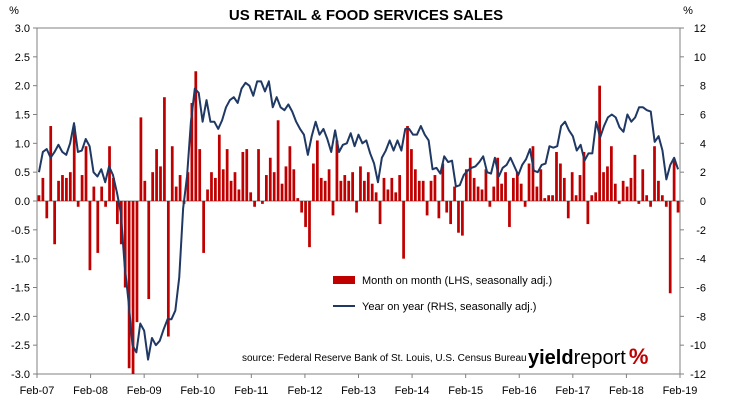 This screenshot has height=400, width=733. What do you see at coordinates (600, 358) in the screenshot?
I see `logo-part-report: report` at bounding box center [600, 358].